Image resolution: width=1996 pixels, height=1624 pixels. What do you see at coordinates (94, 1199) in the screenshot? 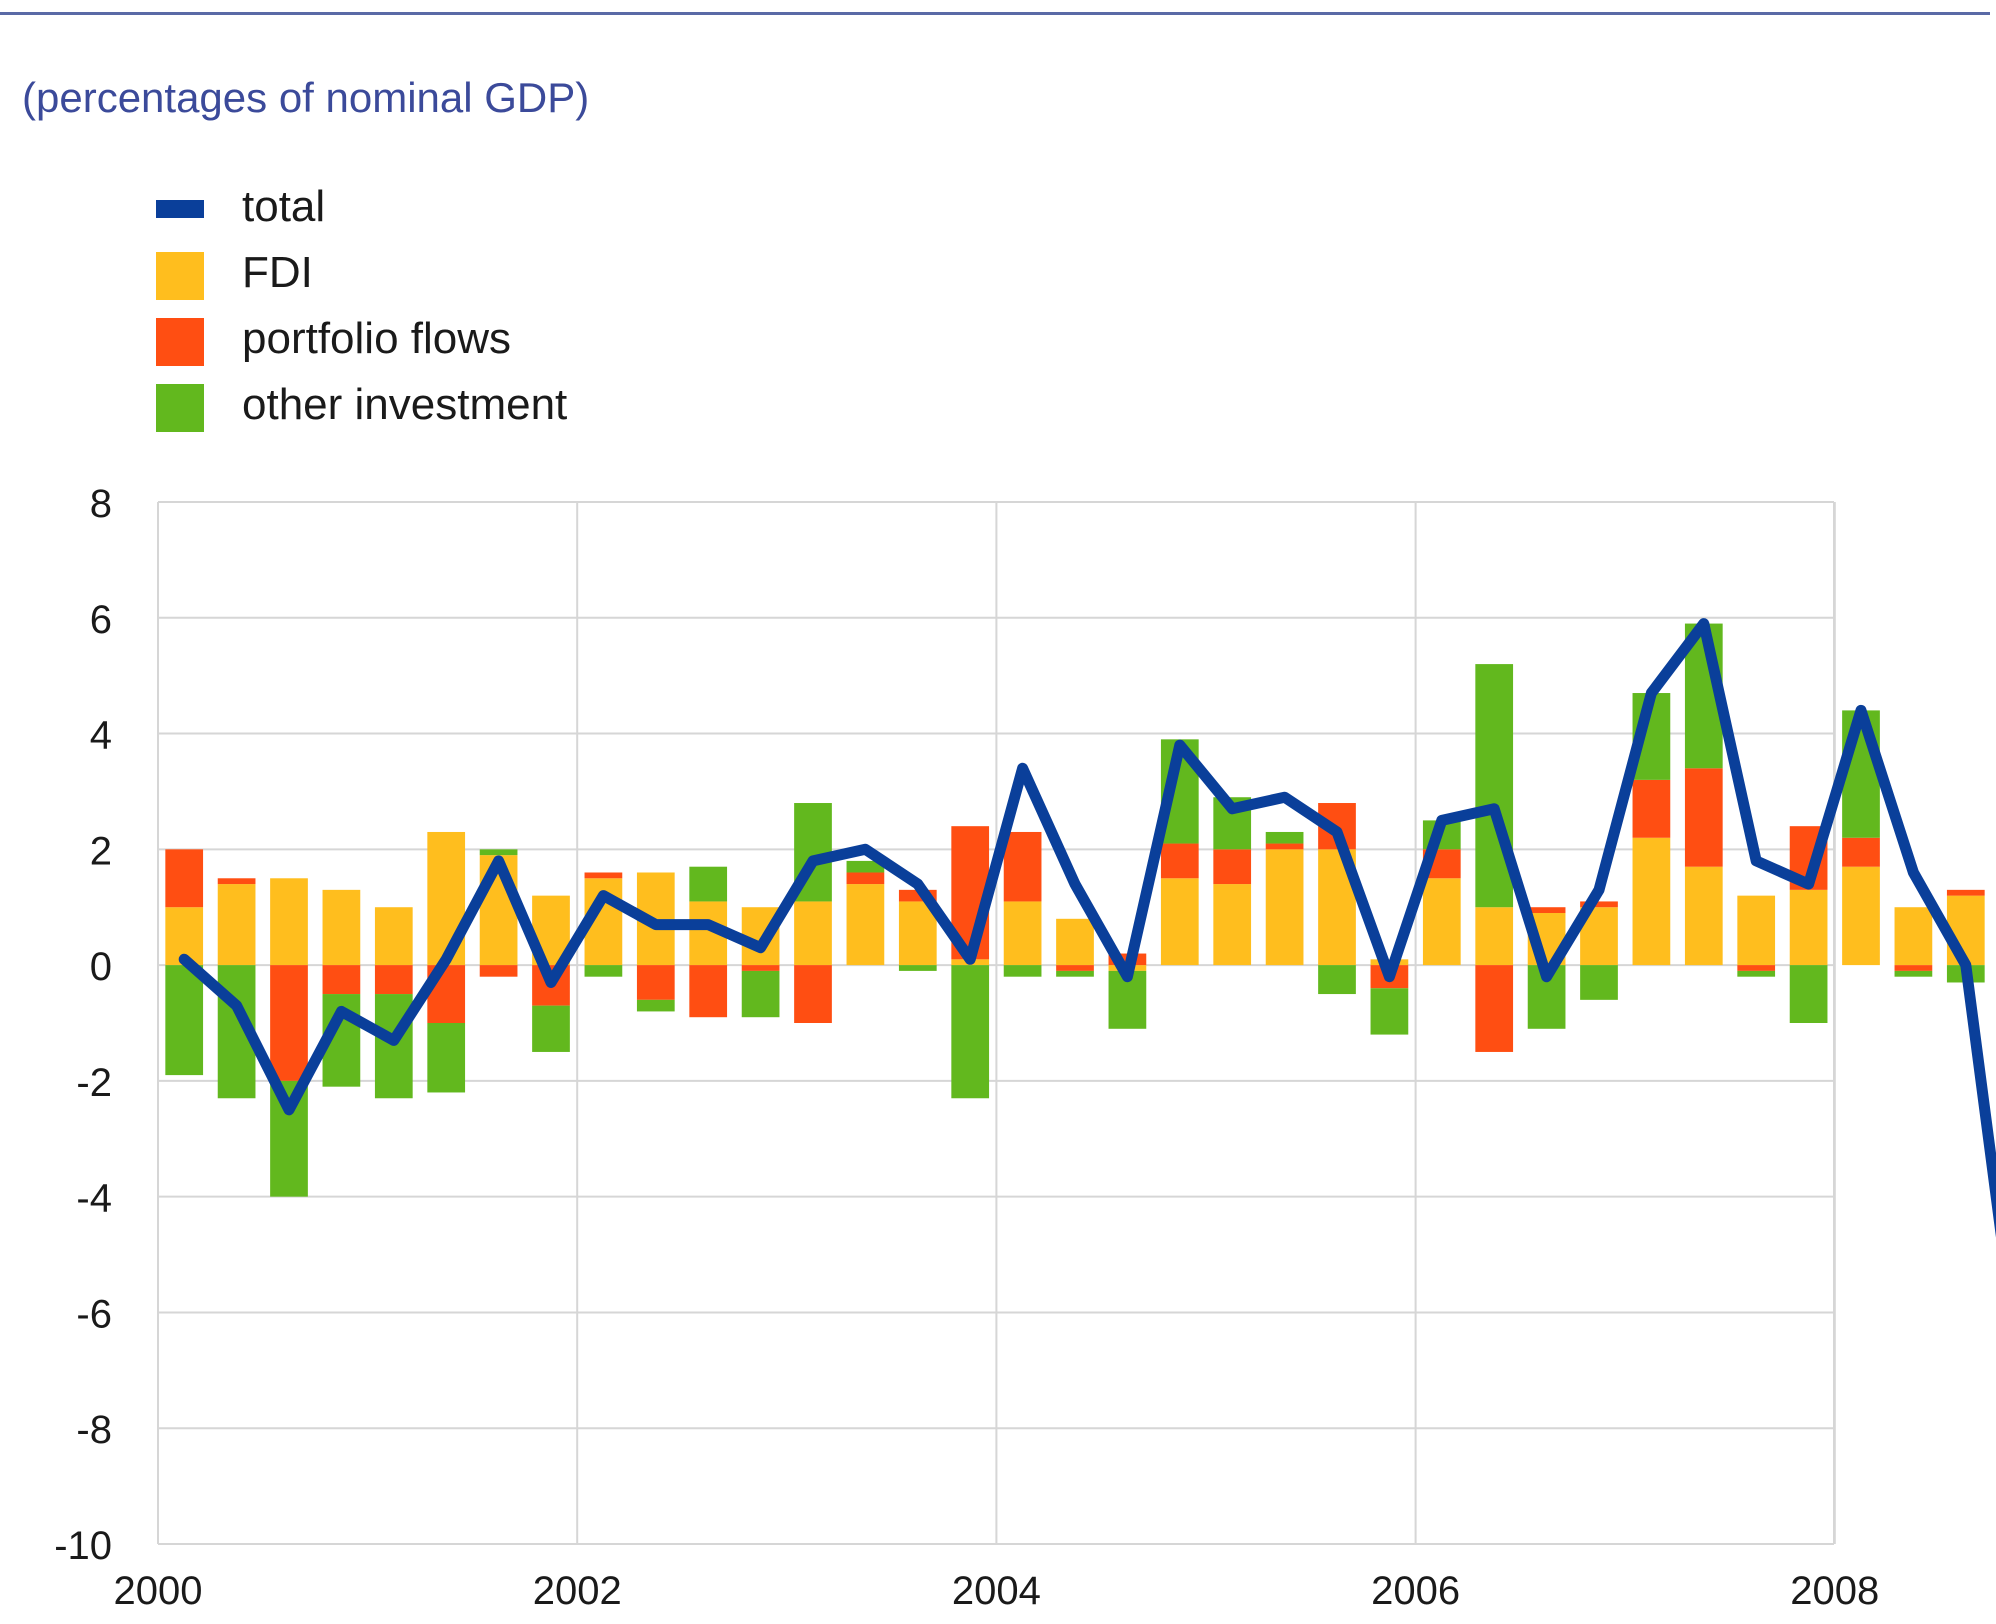
I see `y-tick-label: -4` at bounding box center [94, 1199].